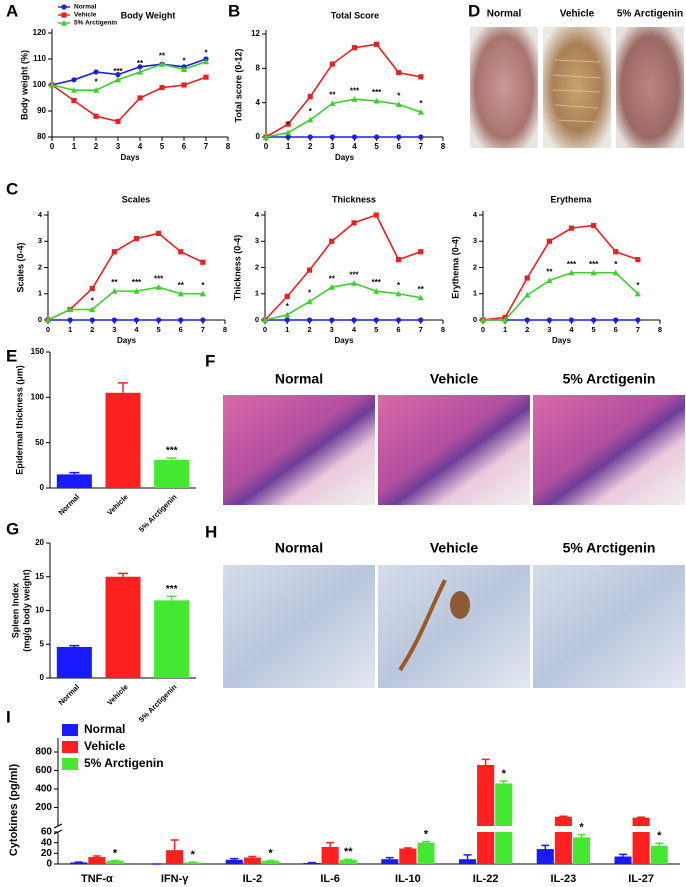 Image resolution: width=686 pixels, height=887 pixels. What do you see at coordinates (41, 110) in the screenshot?
I see `y-tick-label: 90` at bounding box center [41, 110].